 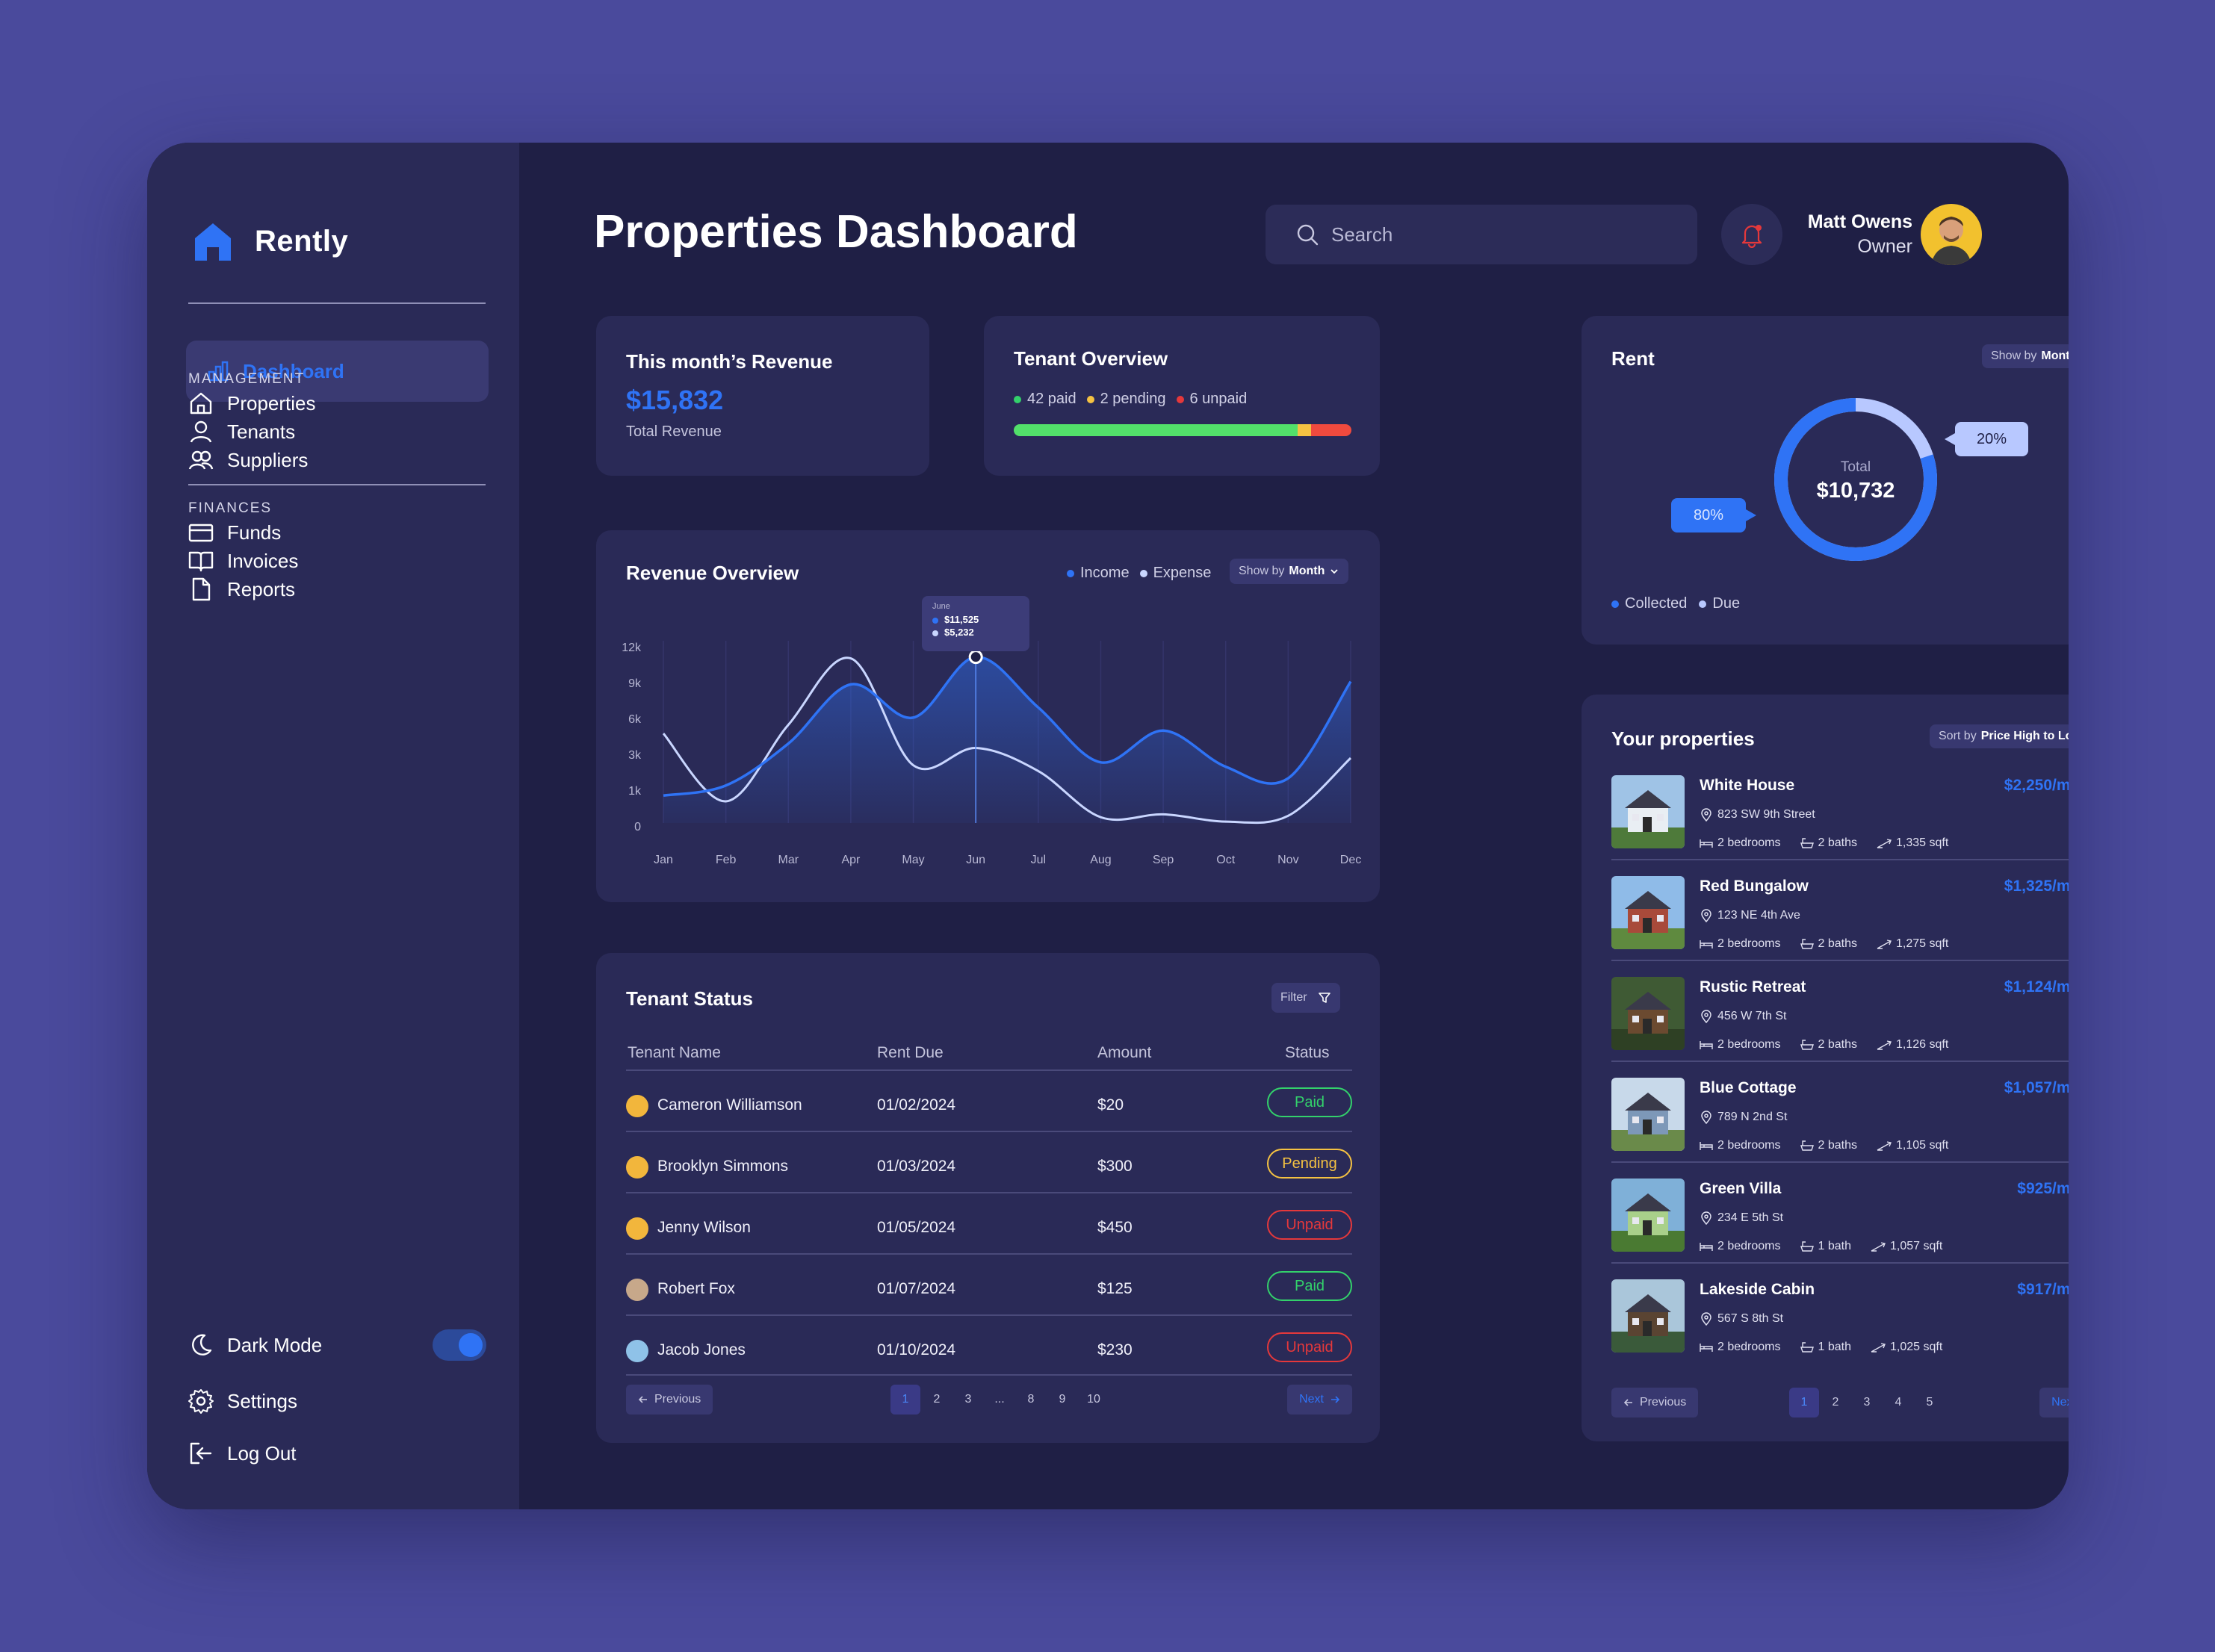 What do you see at coordinates (1164, 860) in the screenshot?
I see `x-tick-label: Sep` at bounding box center [1164, 860].